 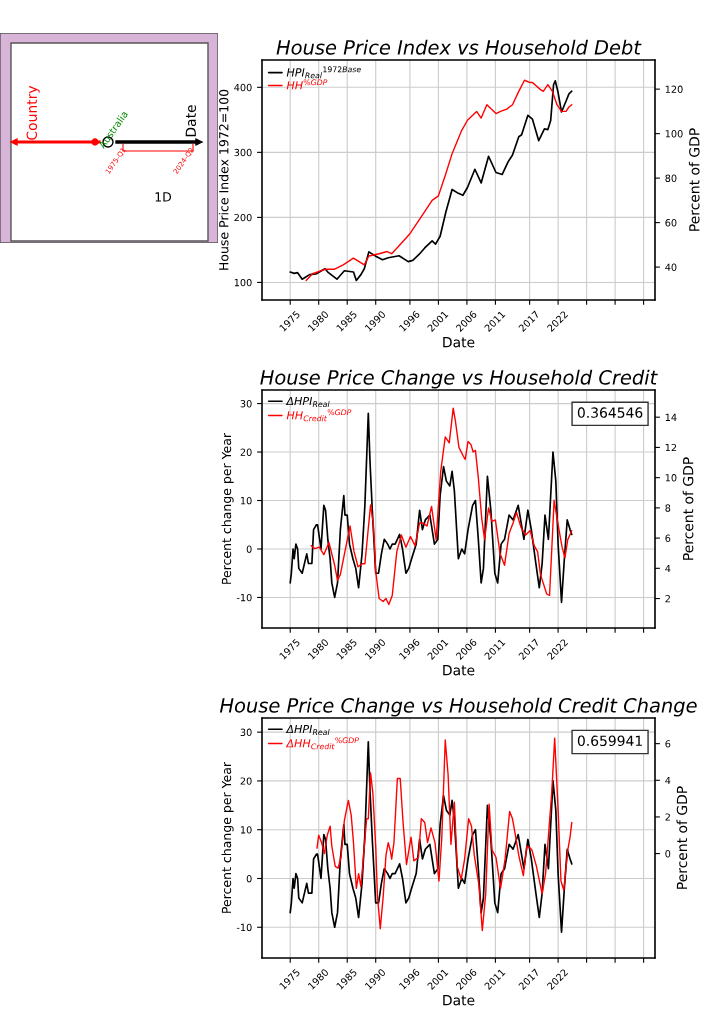 I want to click on y2-tick-label: 0, so click(x=668, y=854).